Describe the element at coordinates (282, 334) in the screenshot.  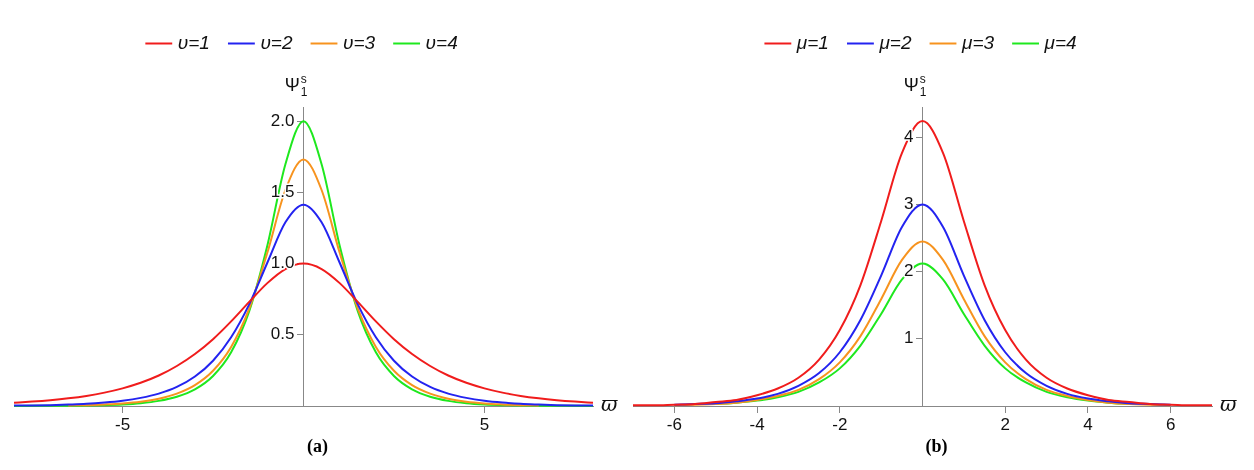
I see `y-tick-label: 0.5` at that location.